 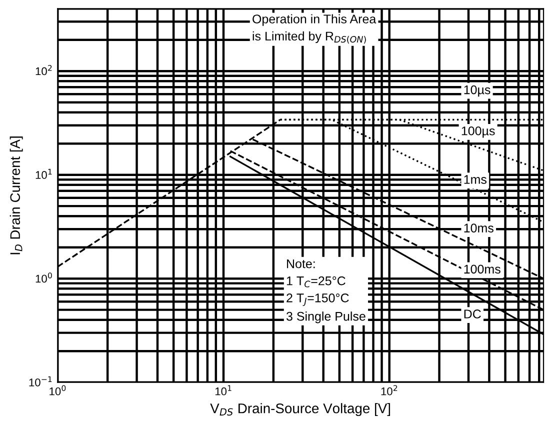 What do you see at coordinates (40, 381) in the screenshot?
I see `y-tick-label: 10$^{−1}$` at bounding box center [40, 381].